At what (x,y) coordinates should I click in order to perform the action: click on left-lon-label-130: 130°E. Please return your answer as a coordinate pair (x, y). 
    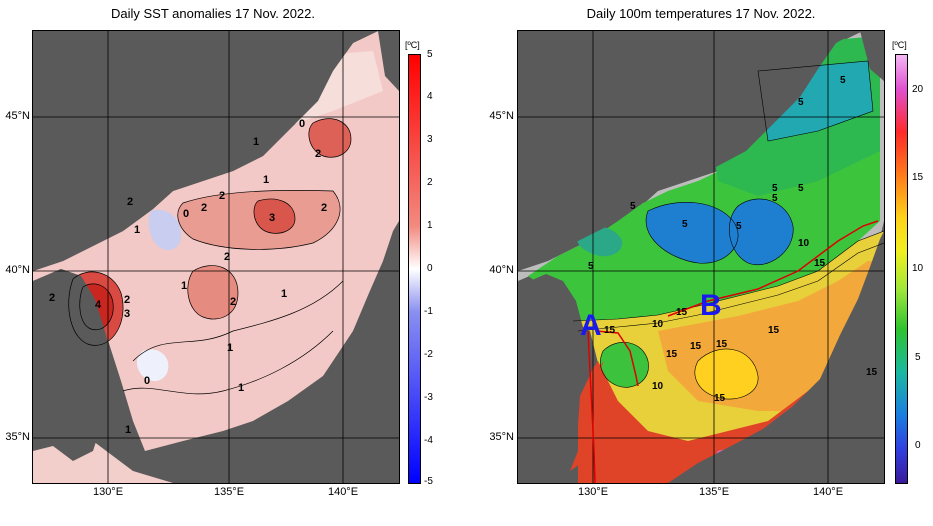
    Looking at the image, I should click on (108, 492).